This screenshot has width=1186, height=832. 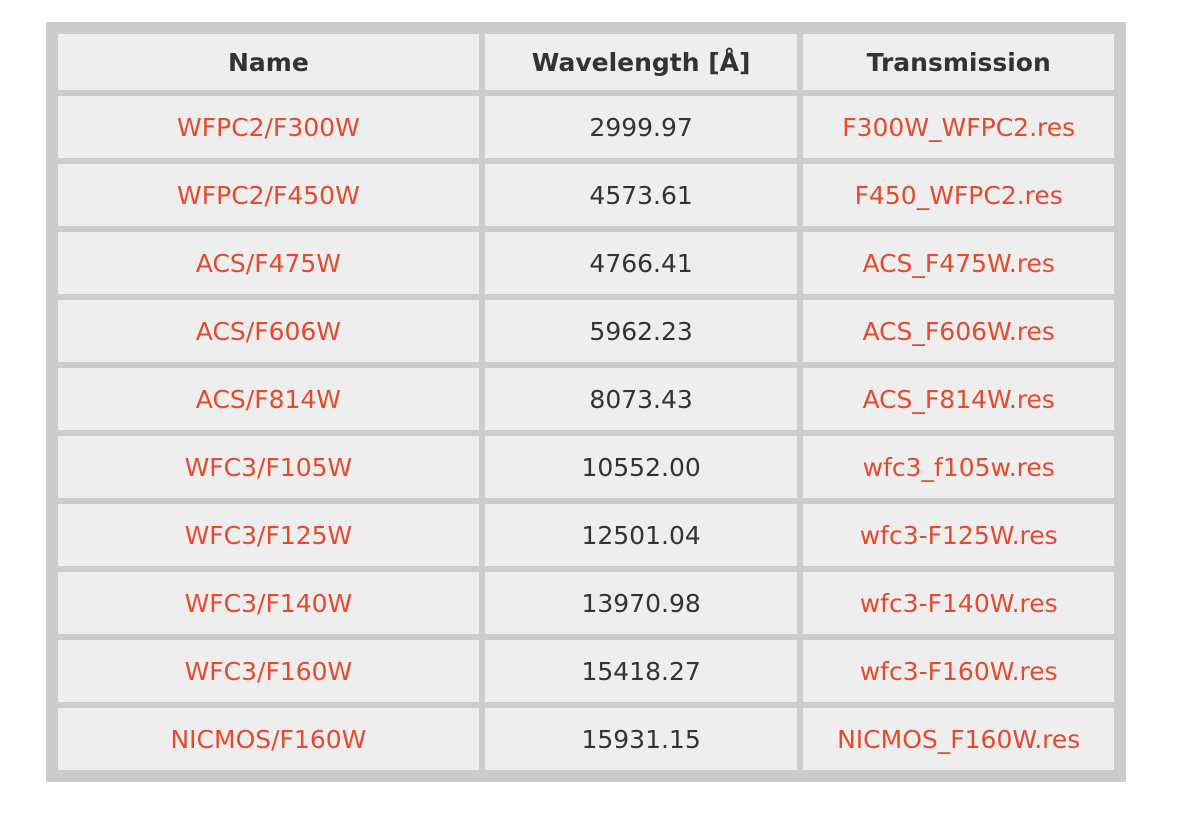 I want to click on table-row: WFC3/F125W 12501.04 wfc3-F125W.res, so click(x=586, y=535).